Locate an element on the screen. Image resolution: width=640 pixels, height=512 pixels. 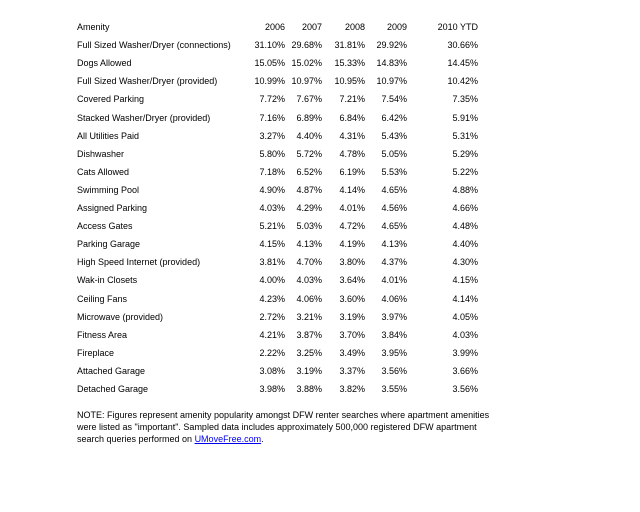
table-row: Fireplace 2.22% 3.25% 3.49% 3.95% 3.99% is located at coordinates (320, 353).